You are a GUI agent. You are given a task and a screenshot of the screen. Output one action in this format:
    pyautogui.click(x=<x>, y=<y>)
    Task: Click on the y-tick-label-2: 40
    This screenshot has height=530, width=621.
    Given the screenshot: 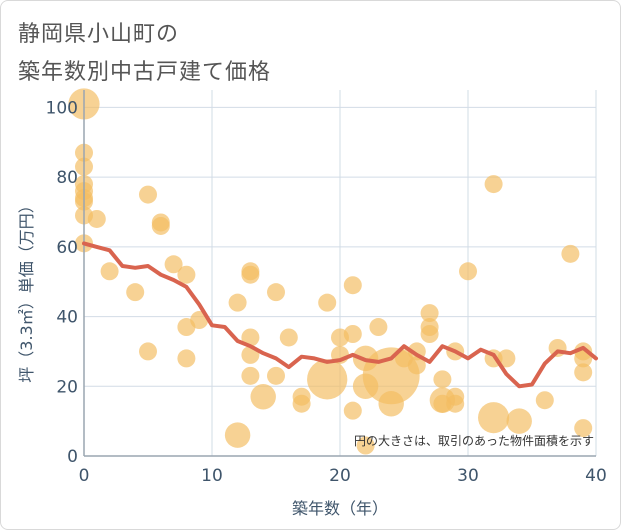 What is the action you would take?
    pyautogui.click(x=67, y=318)
    